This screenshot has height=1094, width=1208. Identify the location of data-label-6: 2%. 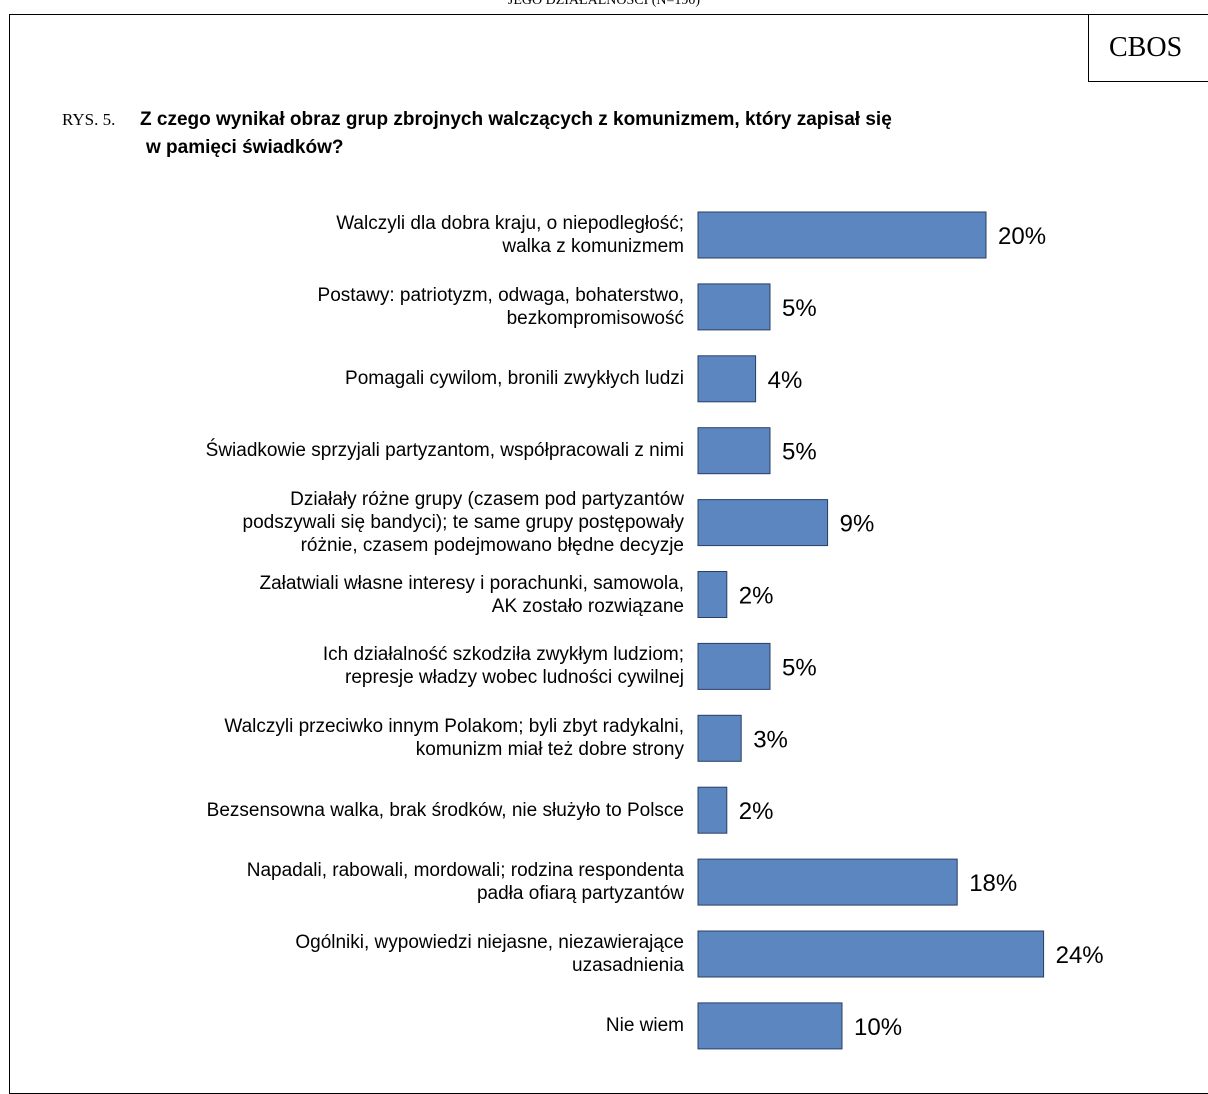
(756, 596).